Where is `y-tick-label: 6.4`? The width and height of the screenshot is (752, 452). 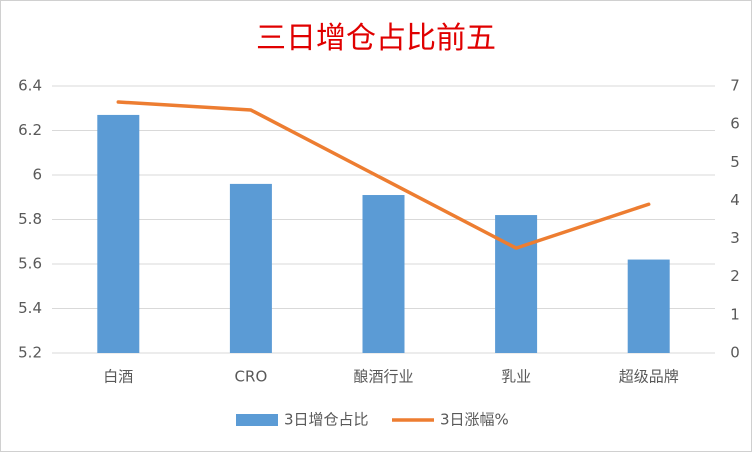
y-tick-label: 6.4 is located at coordinates (30, 86).